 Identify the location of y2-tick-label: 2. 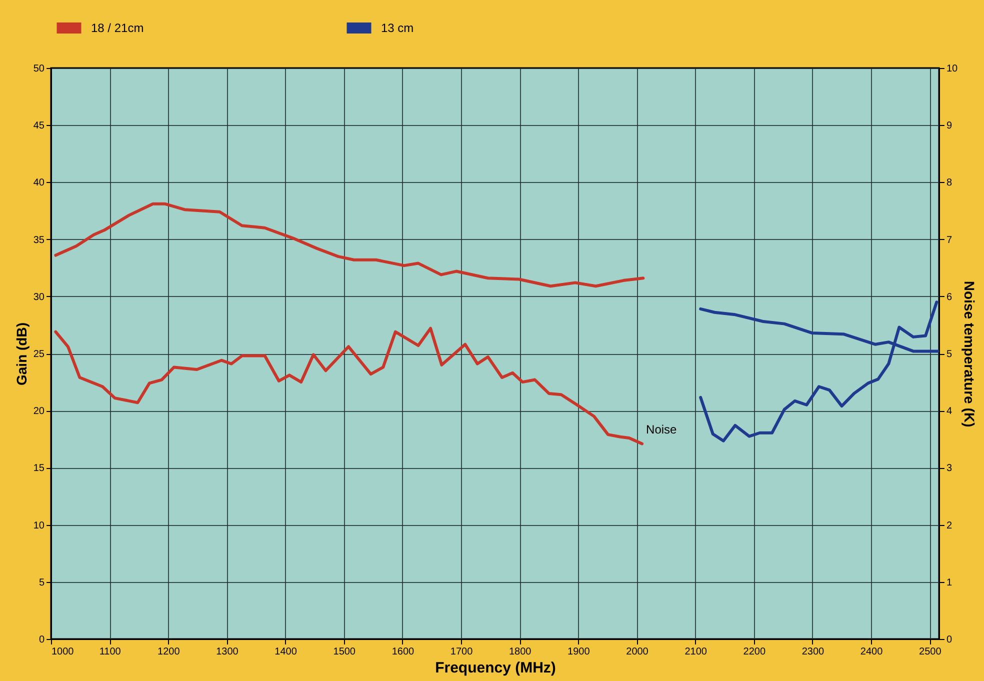
(949, 526).